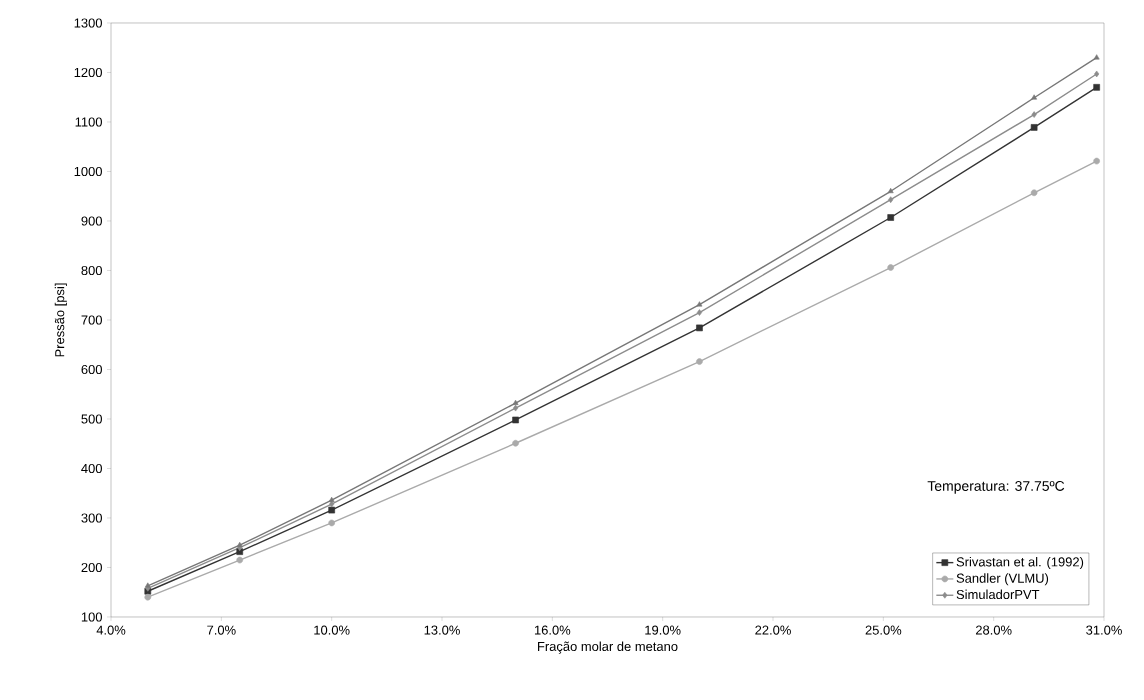  Describe the element at coordinates (111, 630) in the screenshot. I see `x-tick-label: 4.0%` at that location.